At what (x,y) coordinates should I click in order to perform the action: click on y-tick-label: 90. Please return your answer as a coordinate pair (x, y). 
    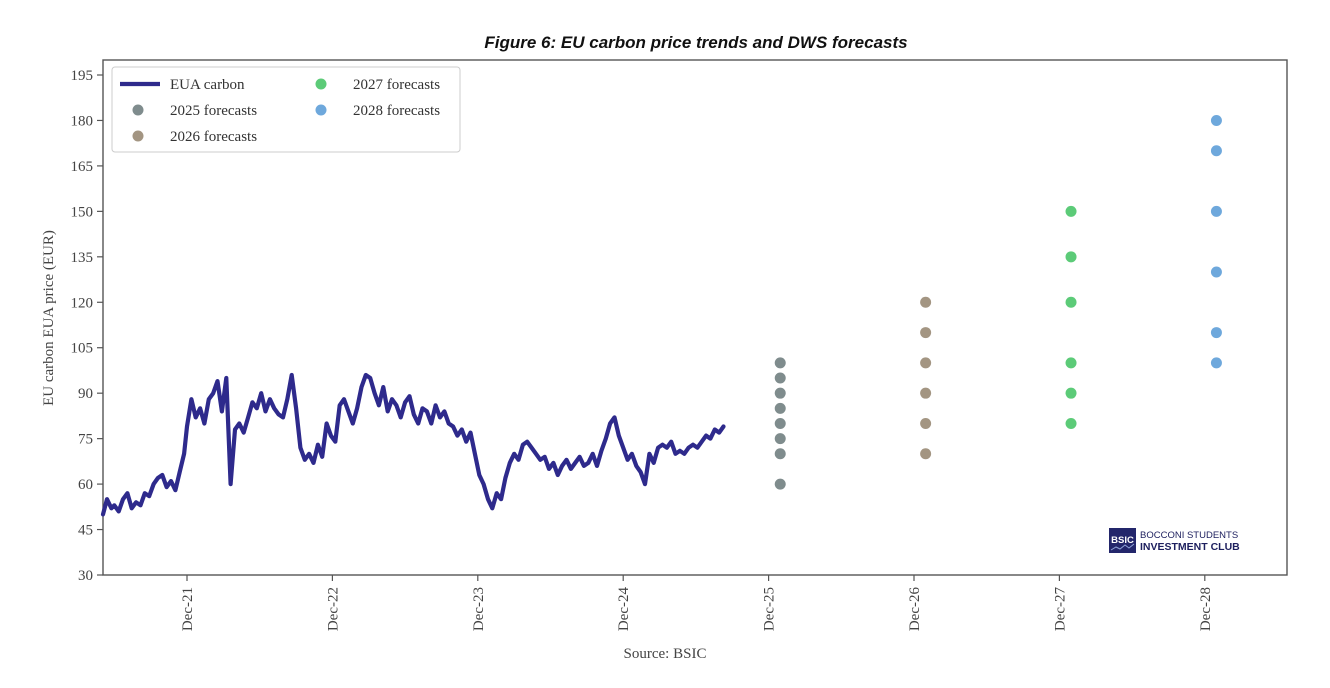
    Looking at the image, I should click on (85, 394).